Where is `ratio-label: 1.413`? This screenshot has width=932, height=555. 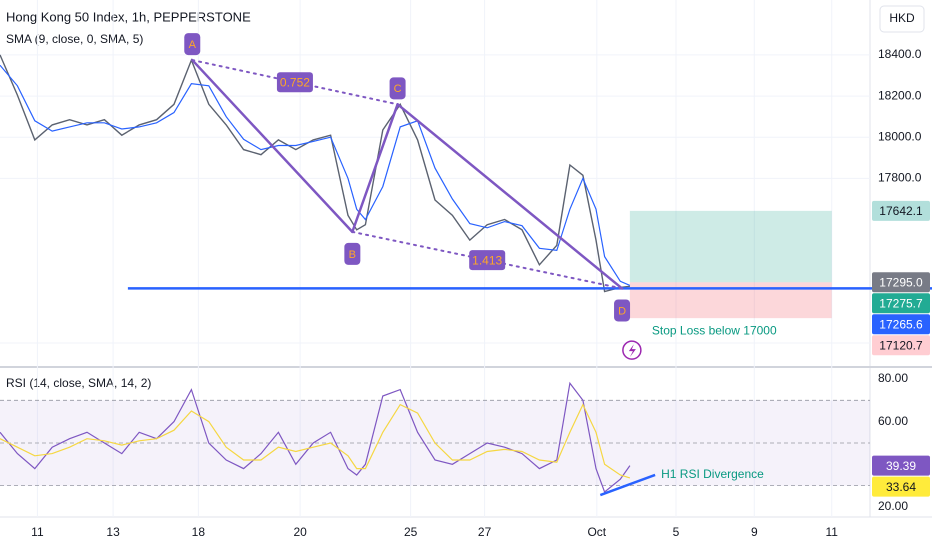
ratio-label: 1.413 is located at coordinates (487, 260).